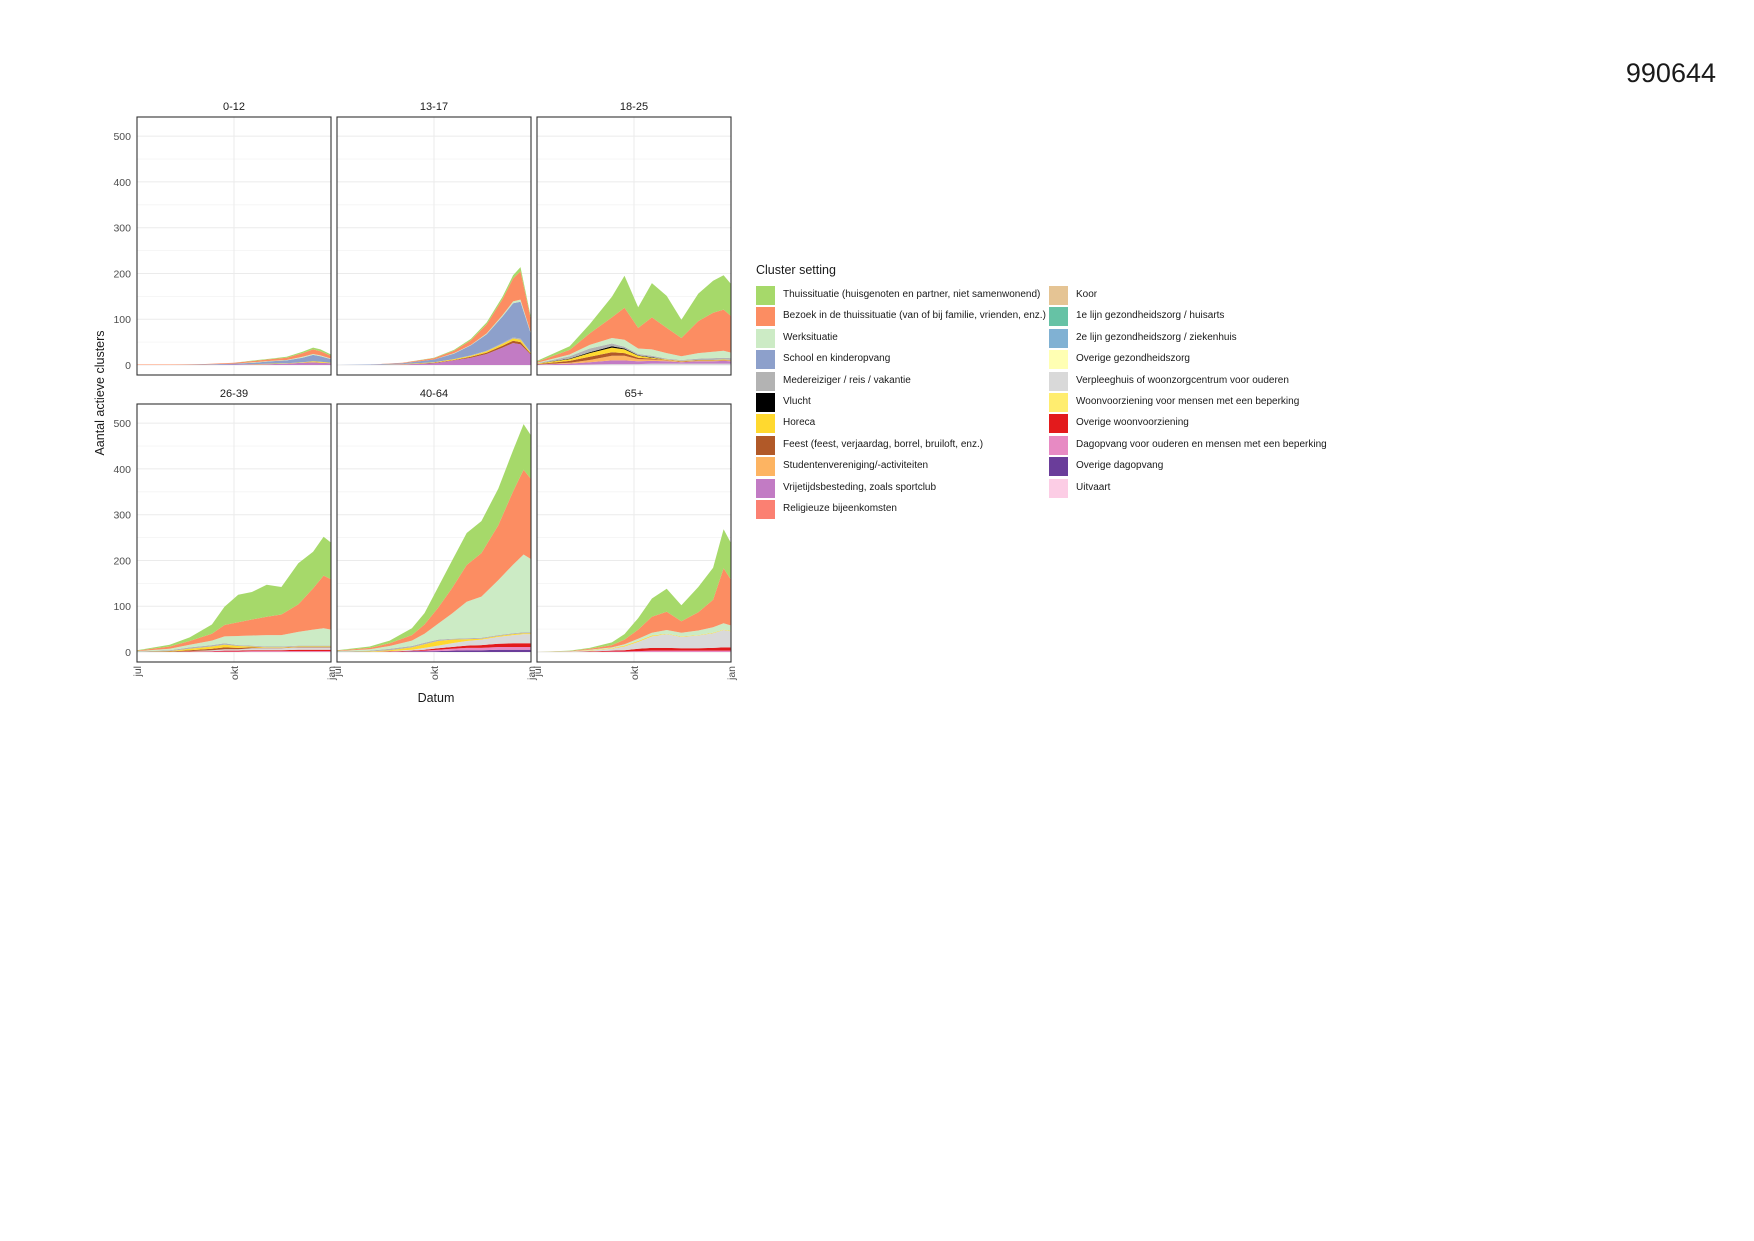 The image size is (1754, 1241). Describe the element at coordinates (436, 698) in the screenshot. I see `x-axis-title: Datum` at that location.